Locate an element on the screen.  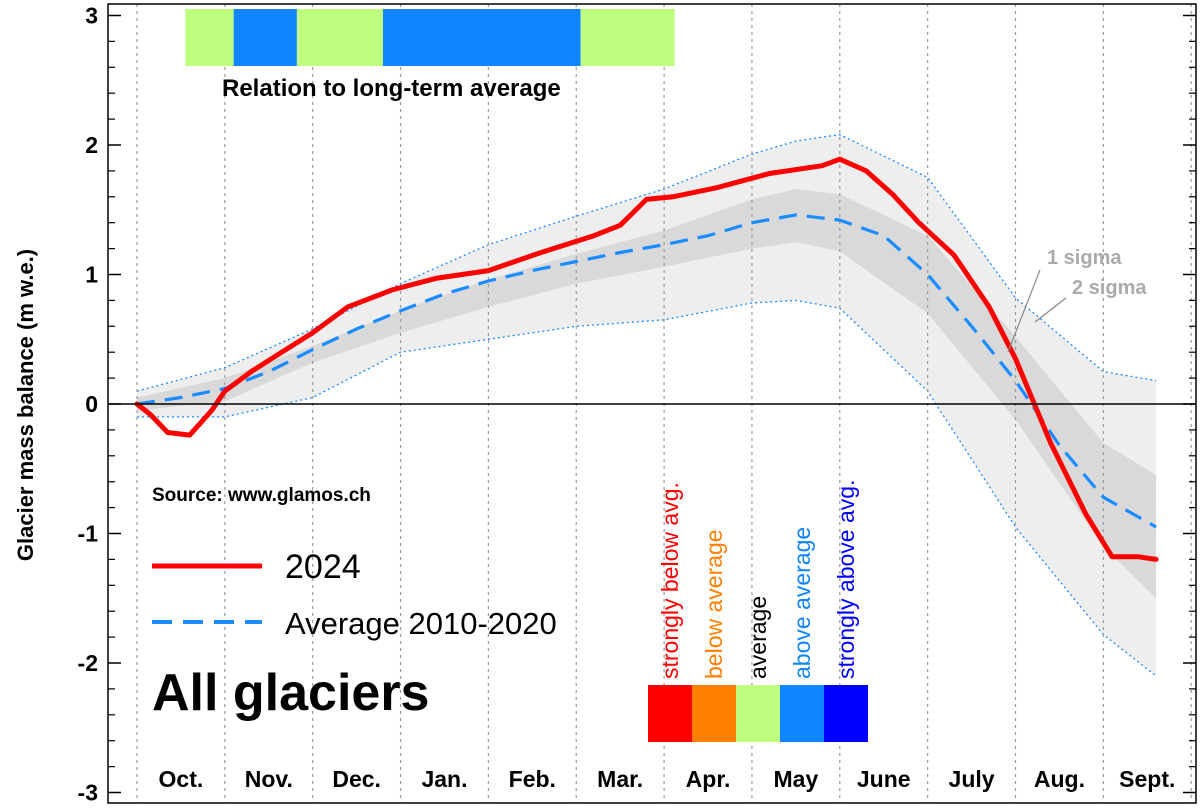
chart-title: All glaciers is located at coordinates (290, 693).